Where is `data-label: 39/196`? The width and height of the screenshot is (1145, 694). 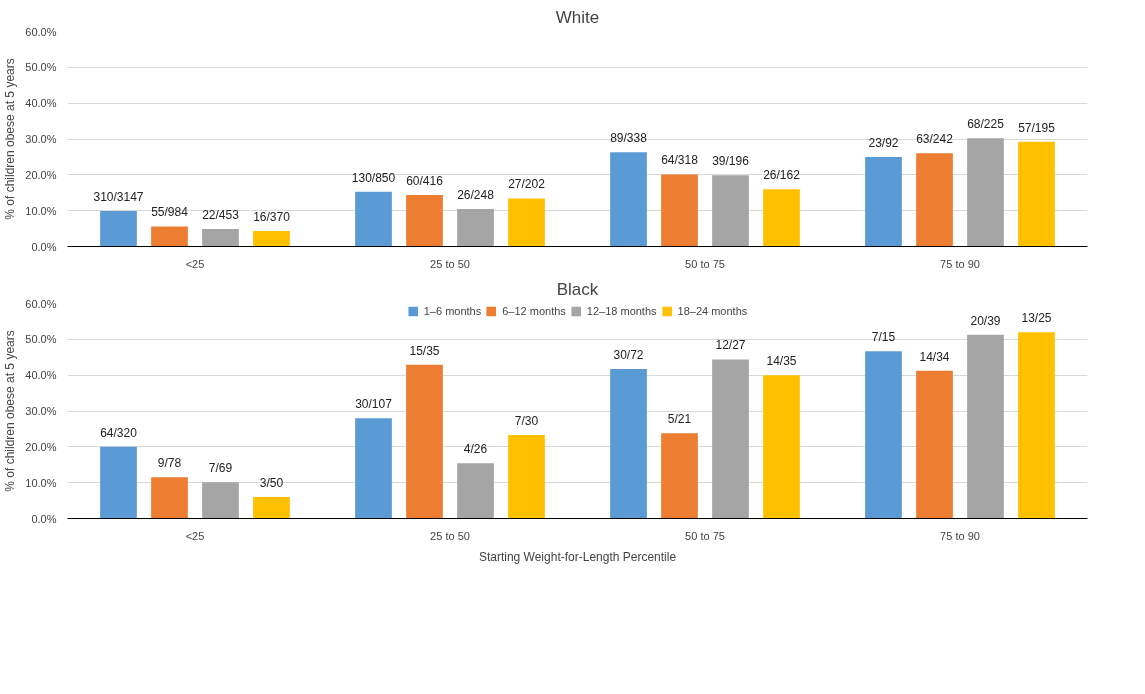
data-label: 39/196 is located at coordinates (731, 161).